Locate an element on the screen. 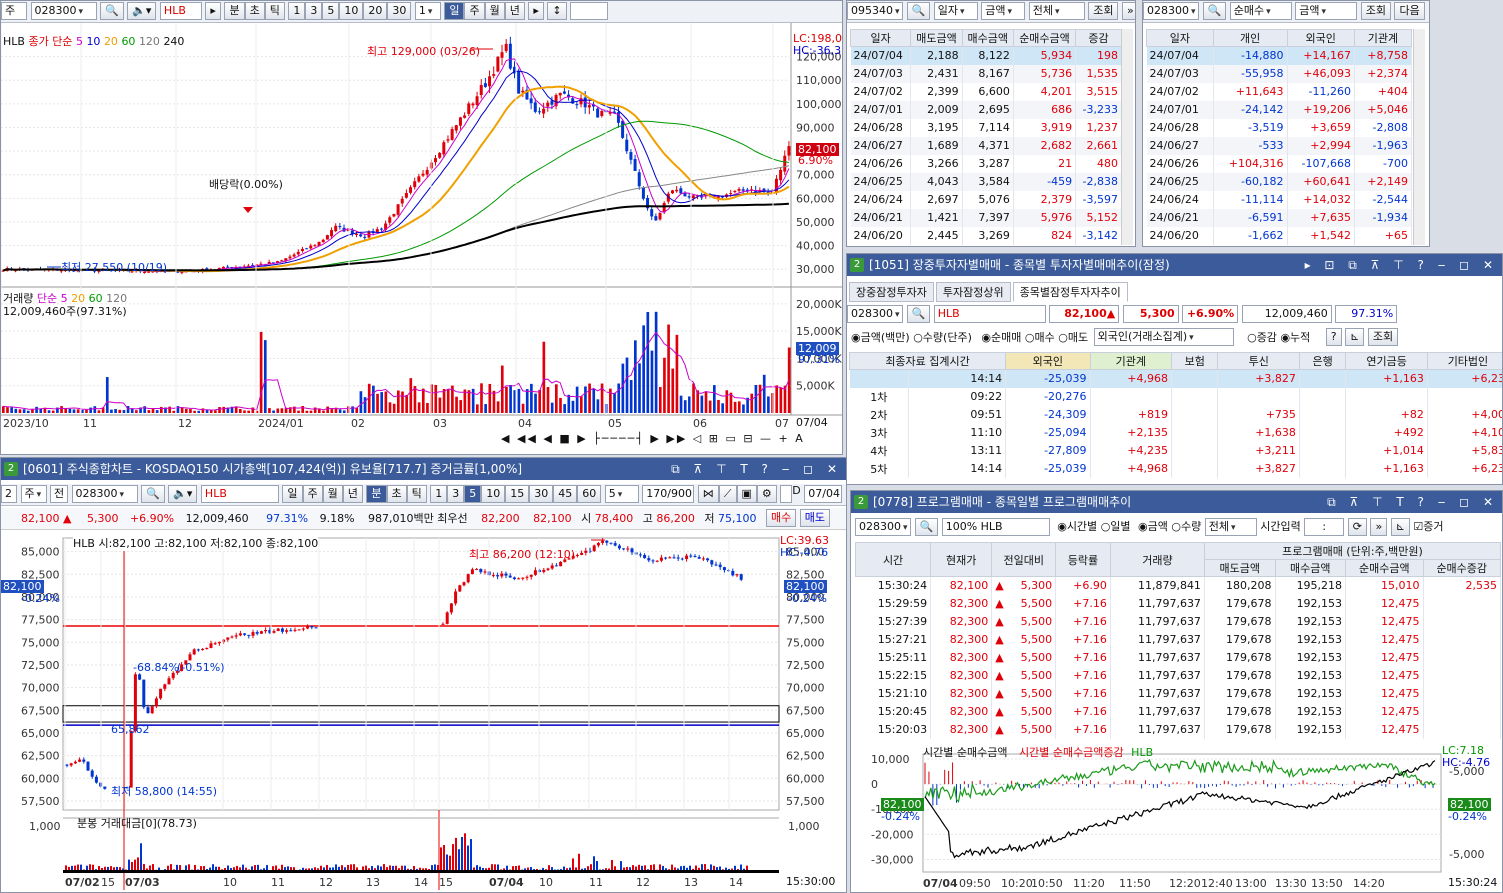 The width and height of the screenshot is (1503, 893). intraday-combo: 외국인(거래소집계) is located at coordinates (1163, 337).